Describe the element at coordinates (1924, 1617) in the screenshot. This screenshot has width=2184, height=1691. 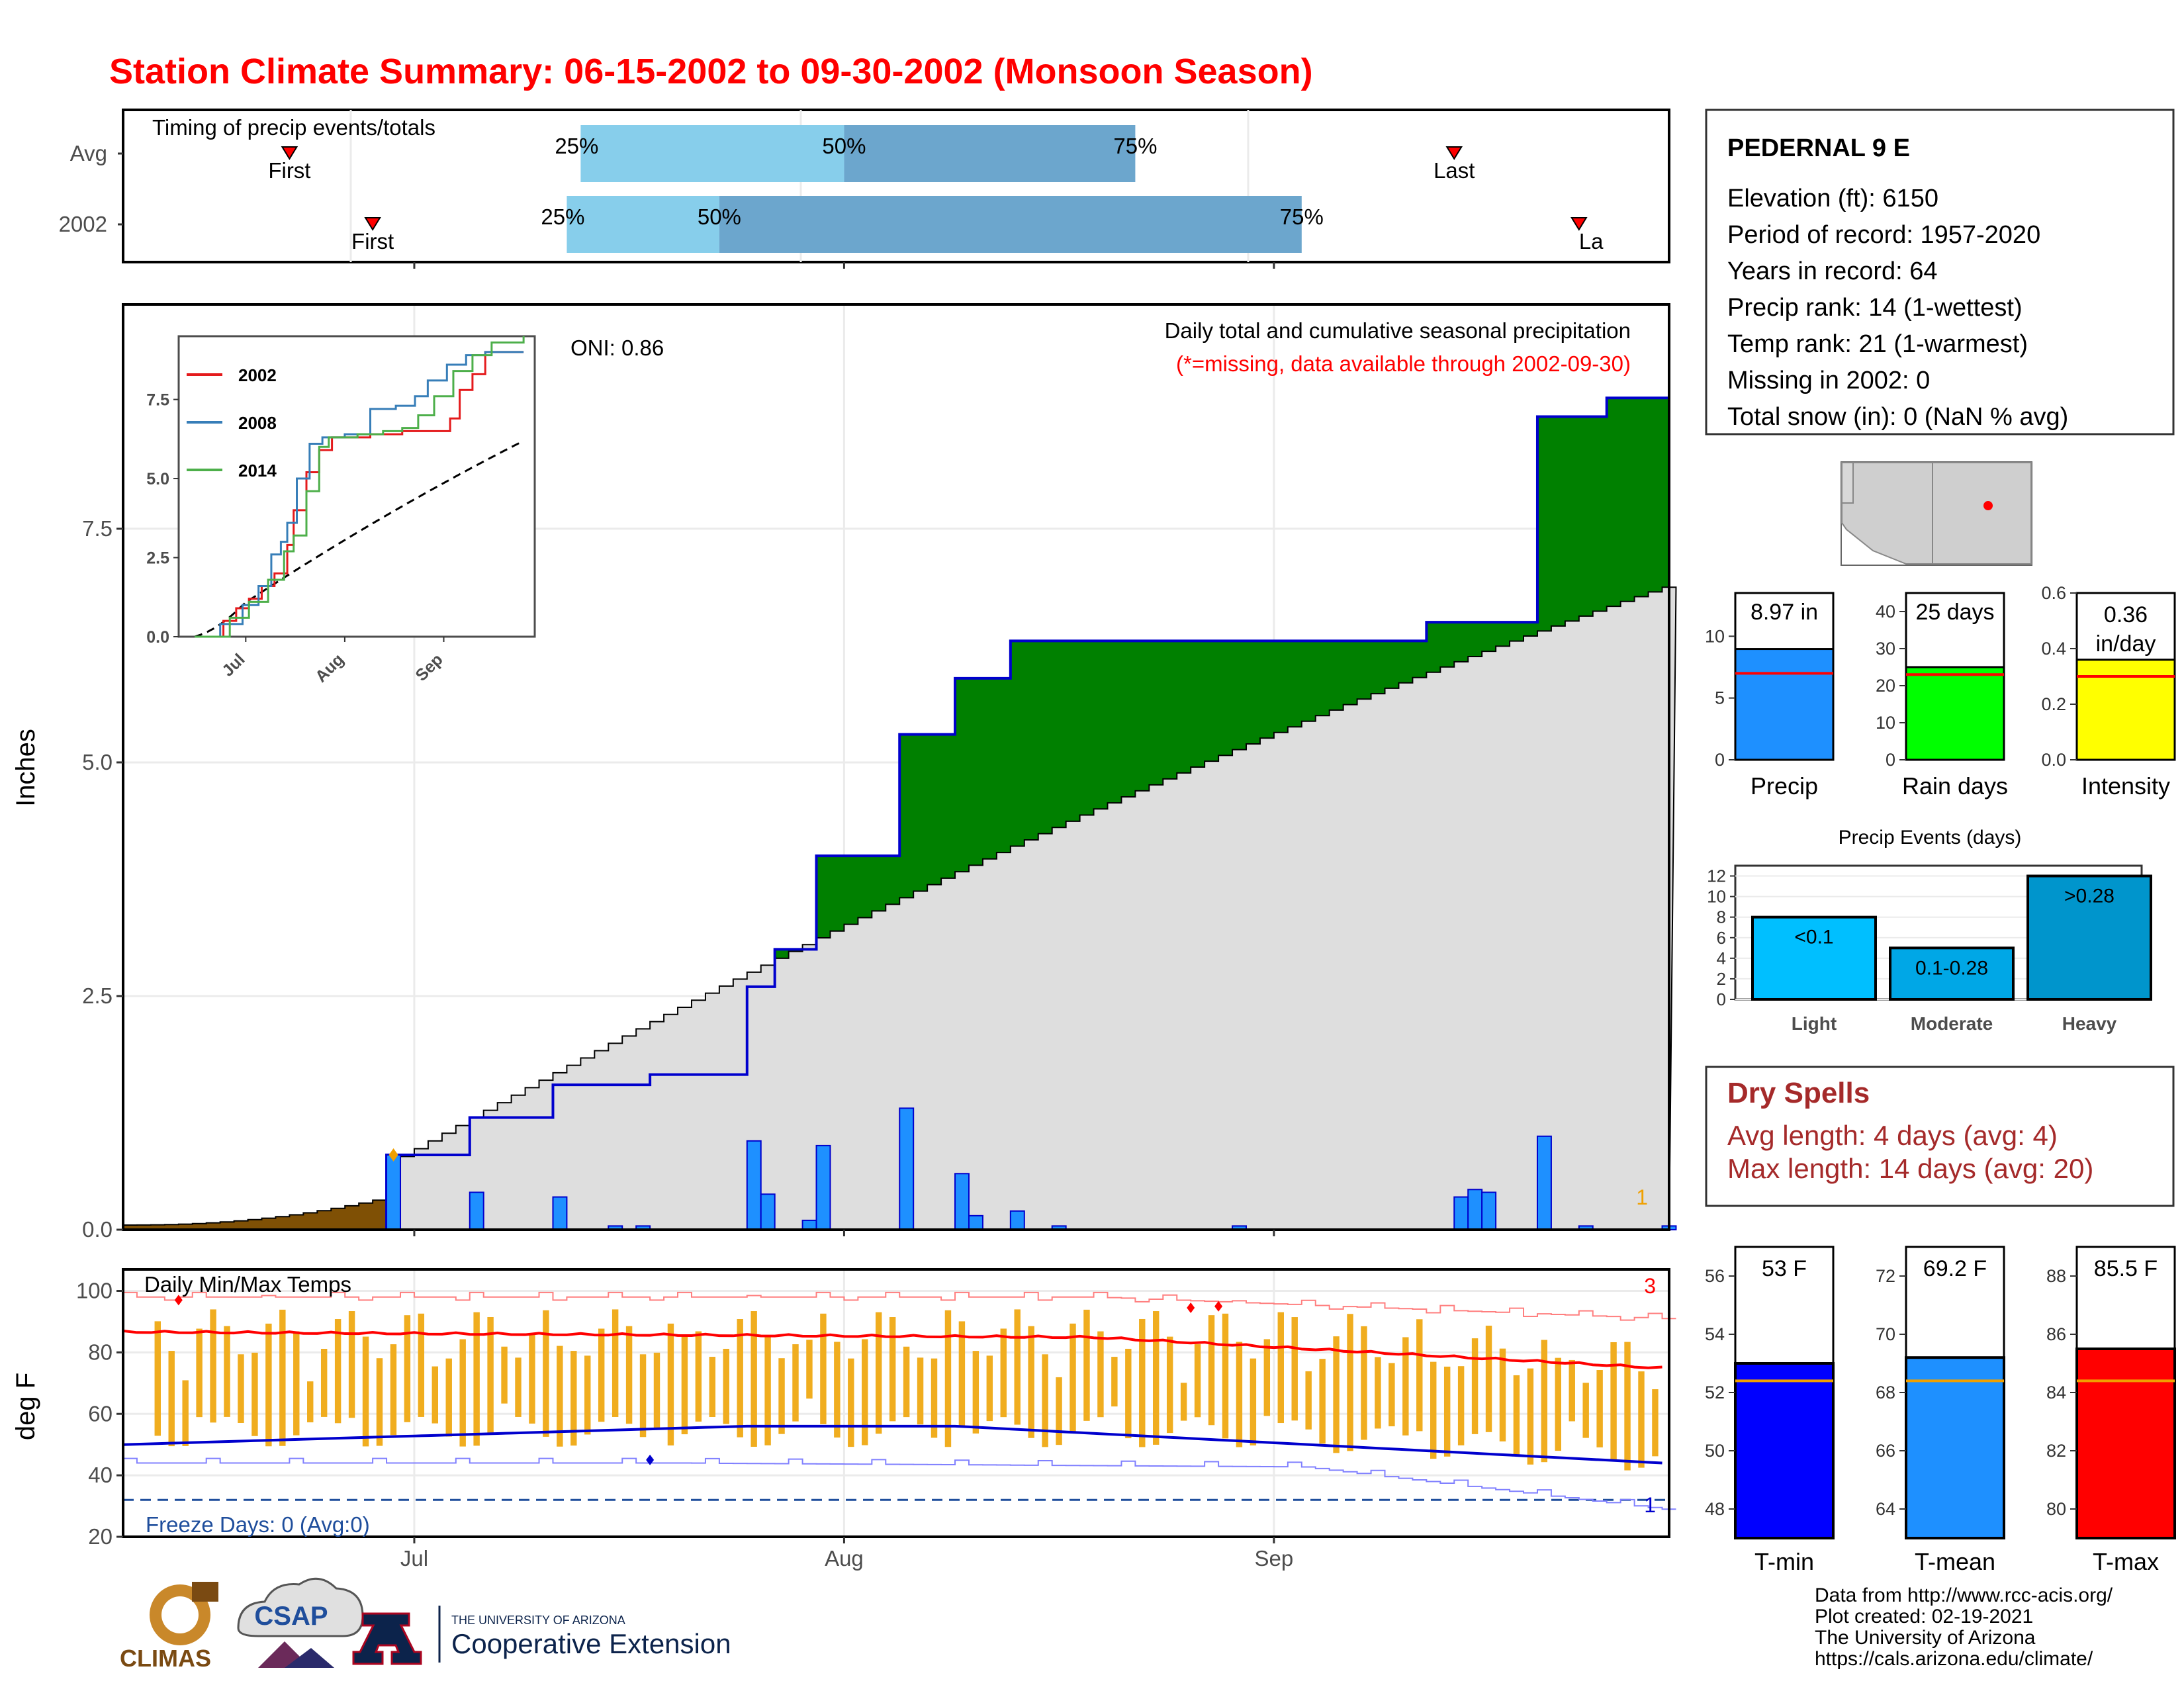
I see `credit-line: Plot created: 02-19-2021` at that location.